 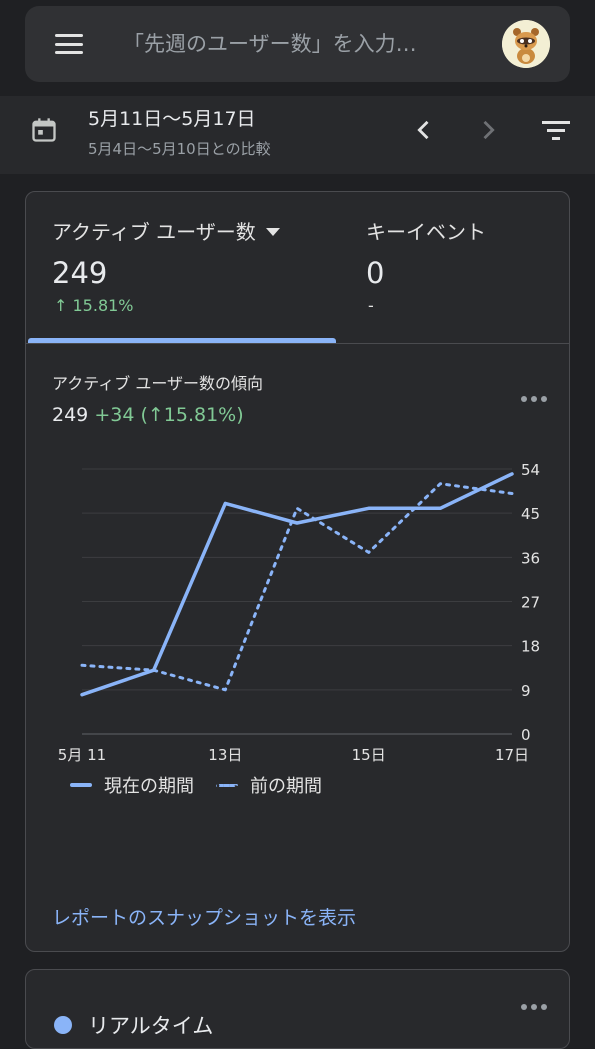 I want to click on view-report-snapshot-link: レポートのスナップショットを表示, so click(x=204, y=918).